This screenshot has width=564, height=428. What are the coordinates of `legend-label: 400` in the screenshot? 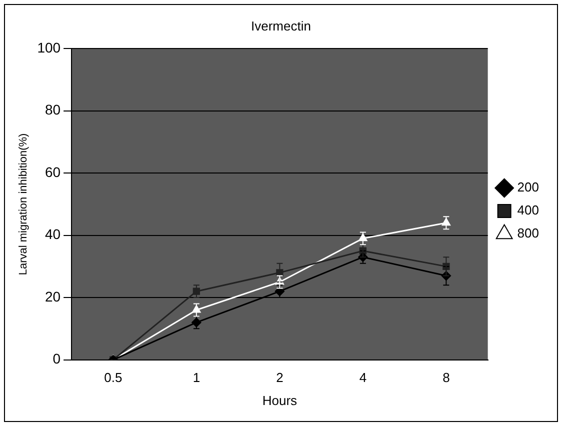 It's located at (528, 210).